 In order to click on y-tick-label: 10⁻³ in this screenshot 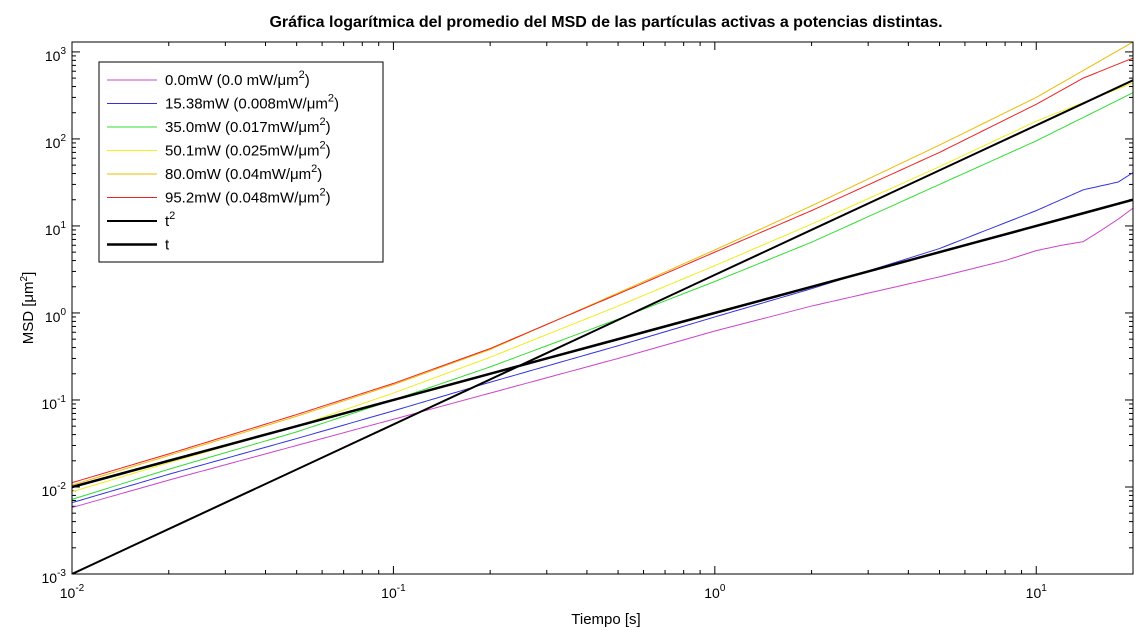, I will do `click(54, 577)`.